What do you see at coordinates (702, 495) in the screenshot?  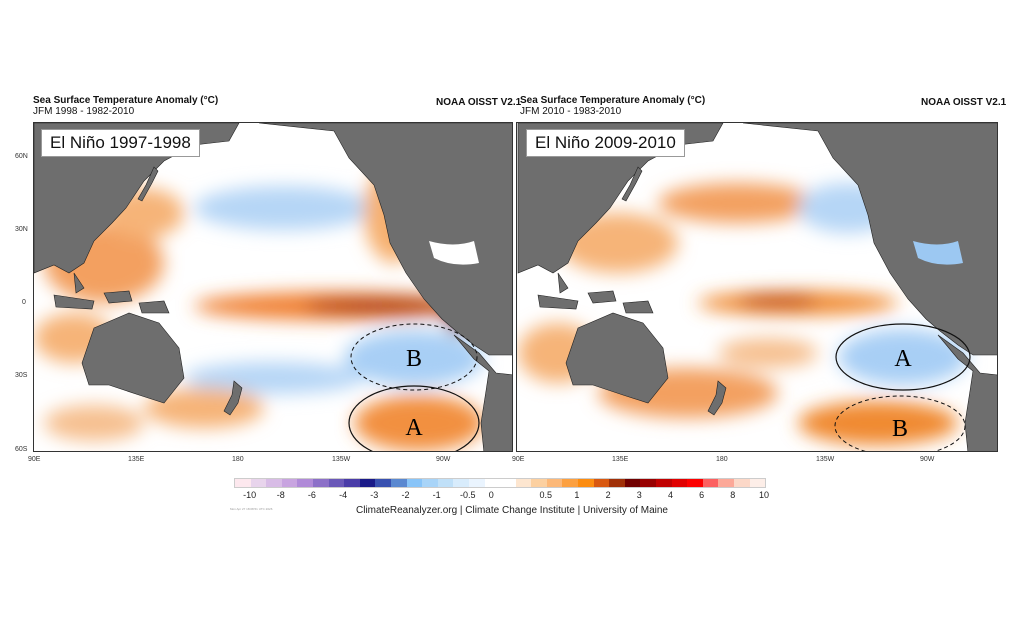 I see `colorbar-tick: 6` at bounding box center [702, 495].